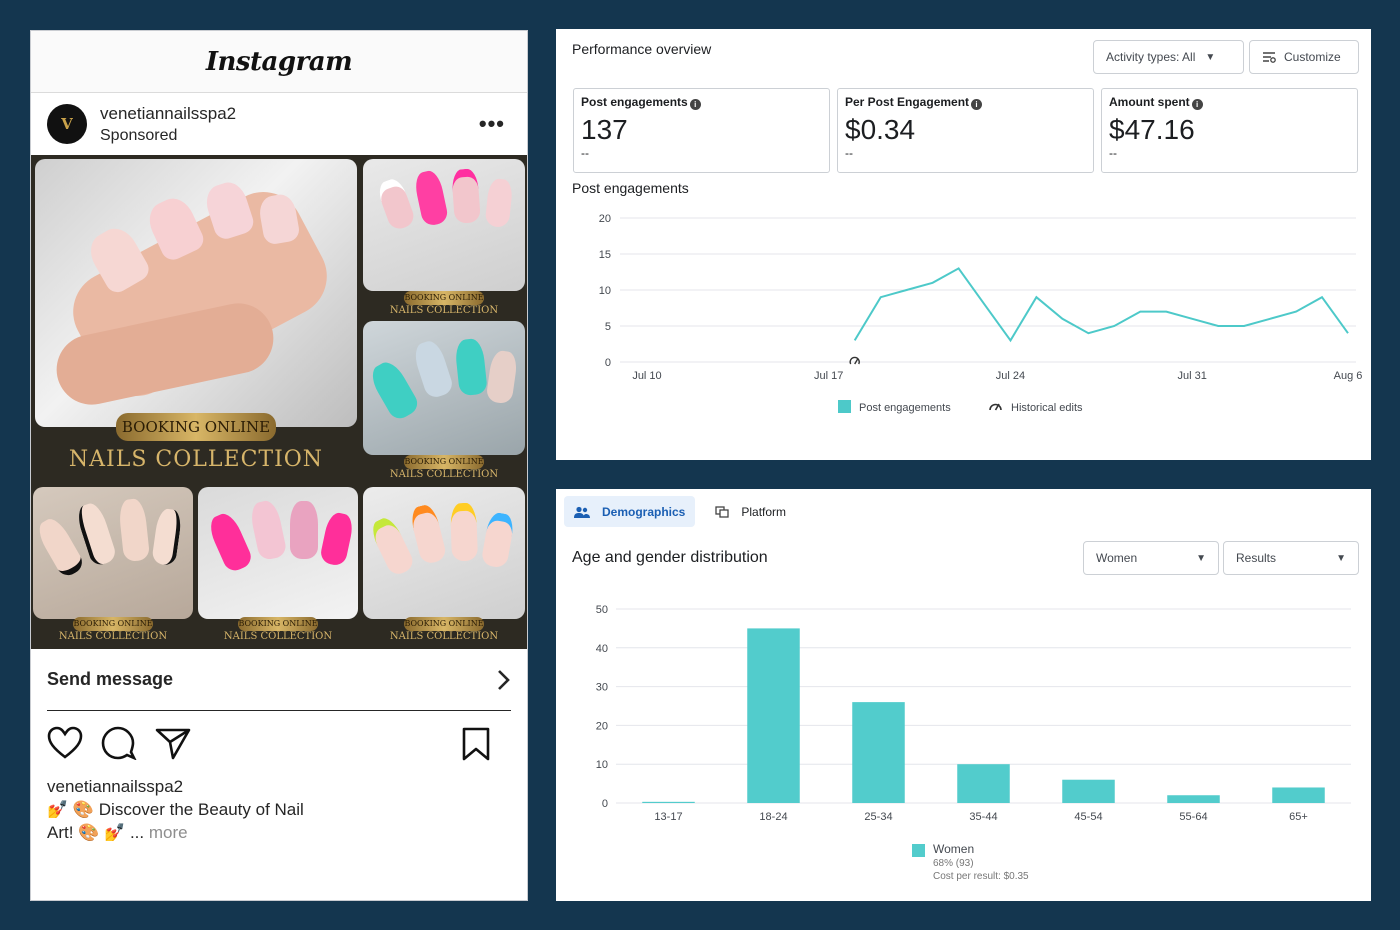 This screenshot has width=1400, height=930. Describe the element at coordinates (1193, 817) in the screenshot. I see `x-tick-label: 55-64` at that location.